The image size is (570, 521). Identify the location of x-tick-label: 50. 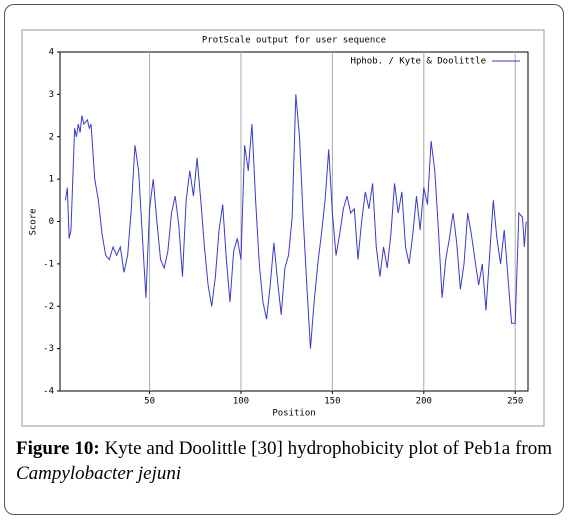
(149, 402).